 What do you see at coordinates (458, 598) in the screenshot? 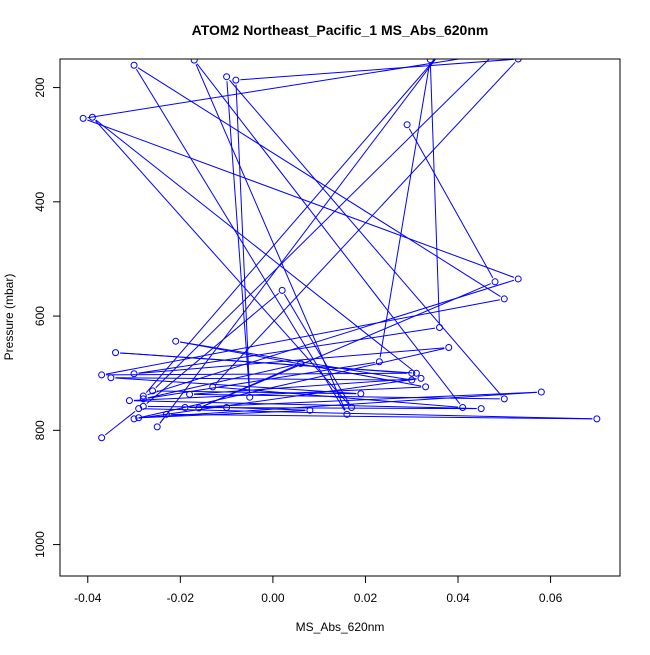
I see `x-tick-label: 0.04` at bounding box center [458, 598].